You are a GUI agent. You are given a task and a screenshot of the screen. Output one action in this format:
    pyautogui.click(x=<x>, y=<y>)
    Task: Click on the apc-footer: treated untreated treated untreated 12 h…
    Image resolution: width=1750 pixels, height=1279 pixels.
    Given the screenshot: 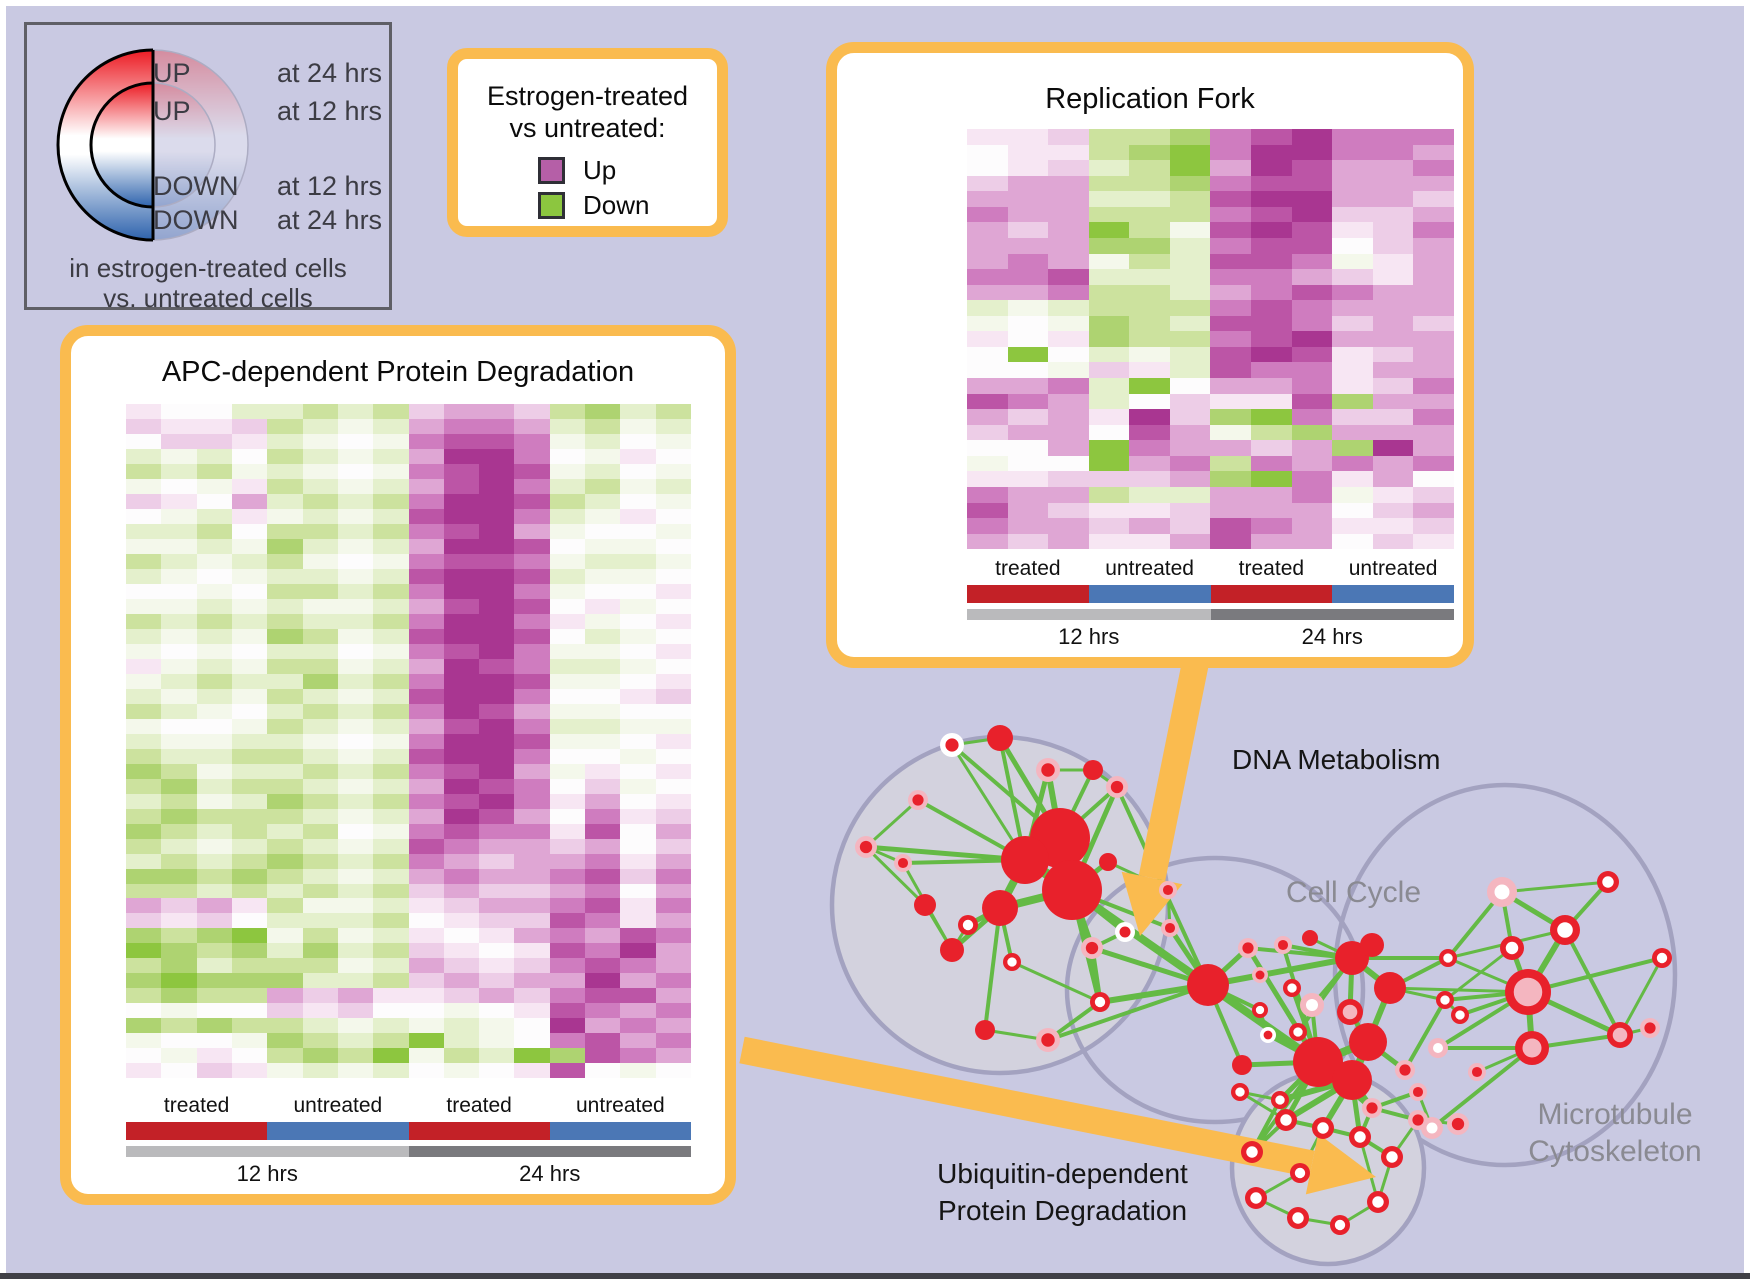 What is the action you would take?
    pyautogui.click(x=408, y=1144)
    